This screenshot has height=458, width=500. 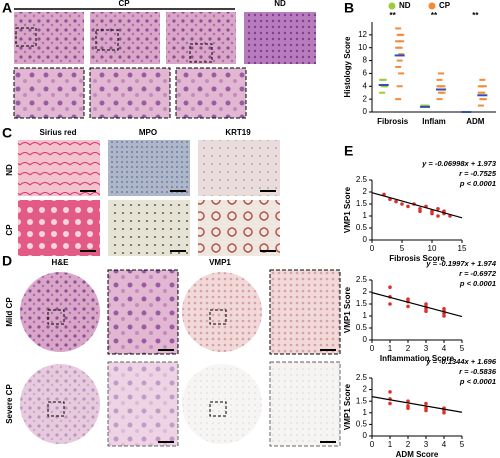 I want to click on stat-annotation: r = -0.6972, so click(x=478, y=273).